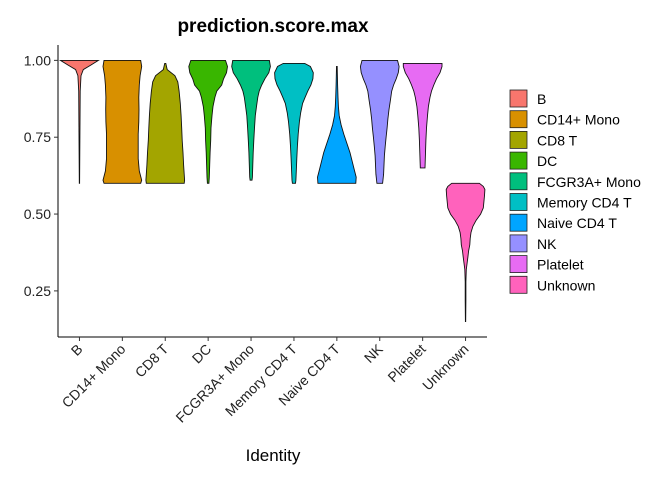 The width and height of the screenshot is (672, 480). I want to click on violin-b, so click(79, 121).